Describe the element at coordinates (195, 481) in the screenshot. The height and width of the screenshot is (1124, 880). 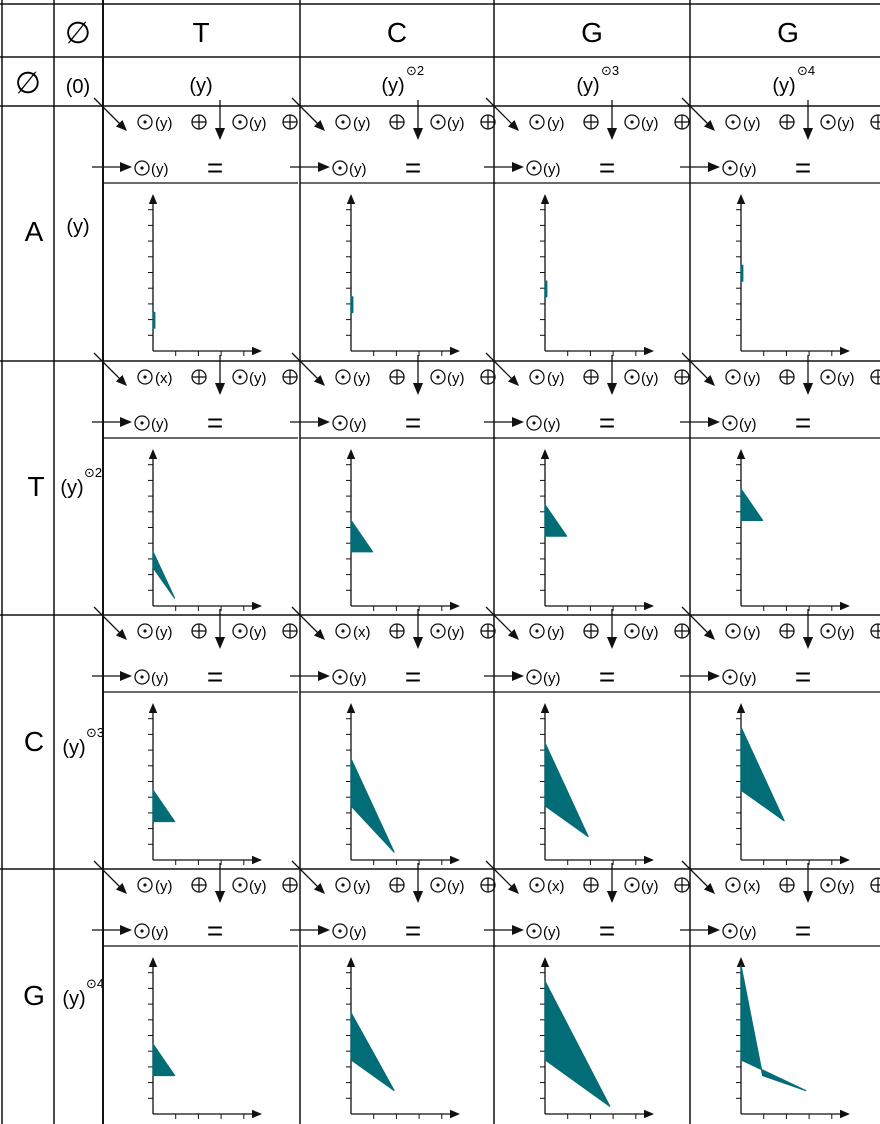
I see `cell-r2-c1: (x) (y) (y) =` at that location.